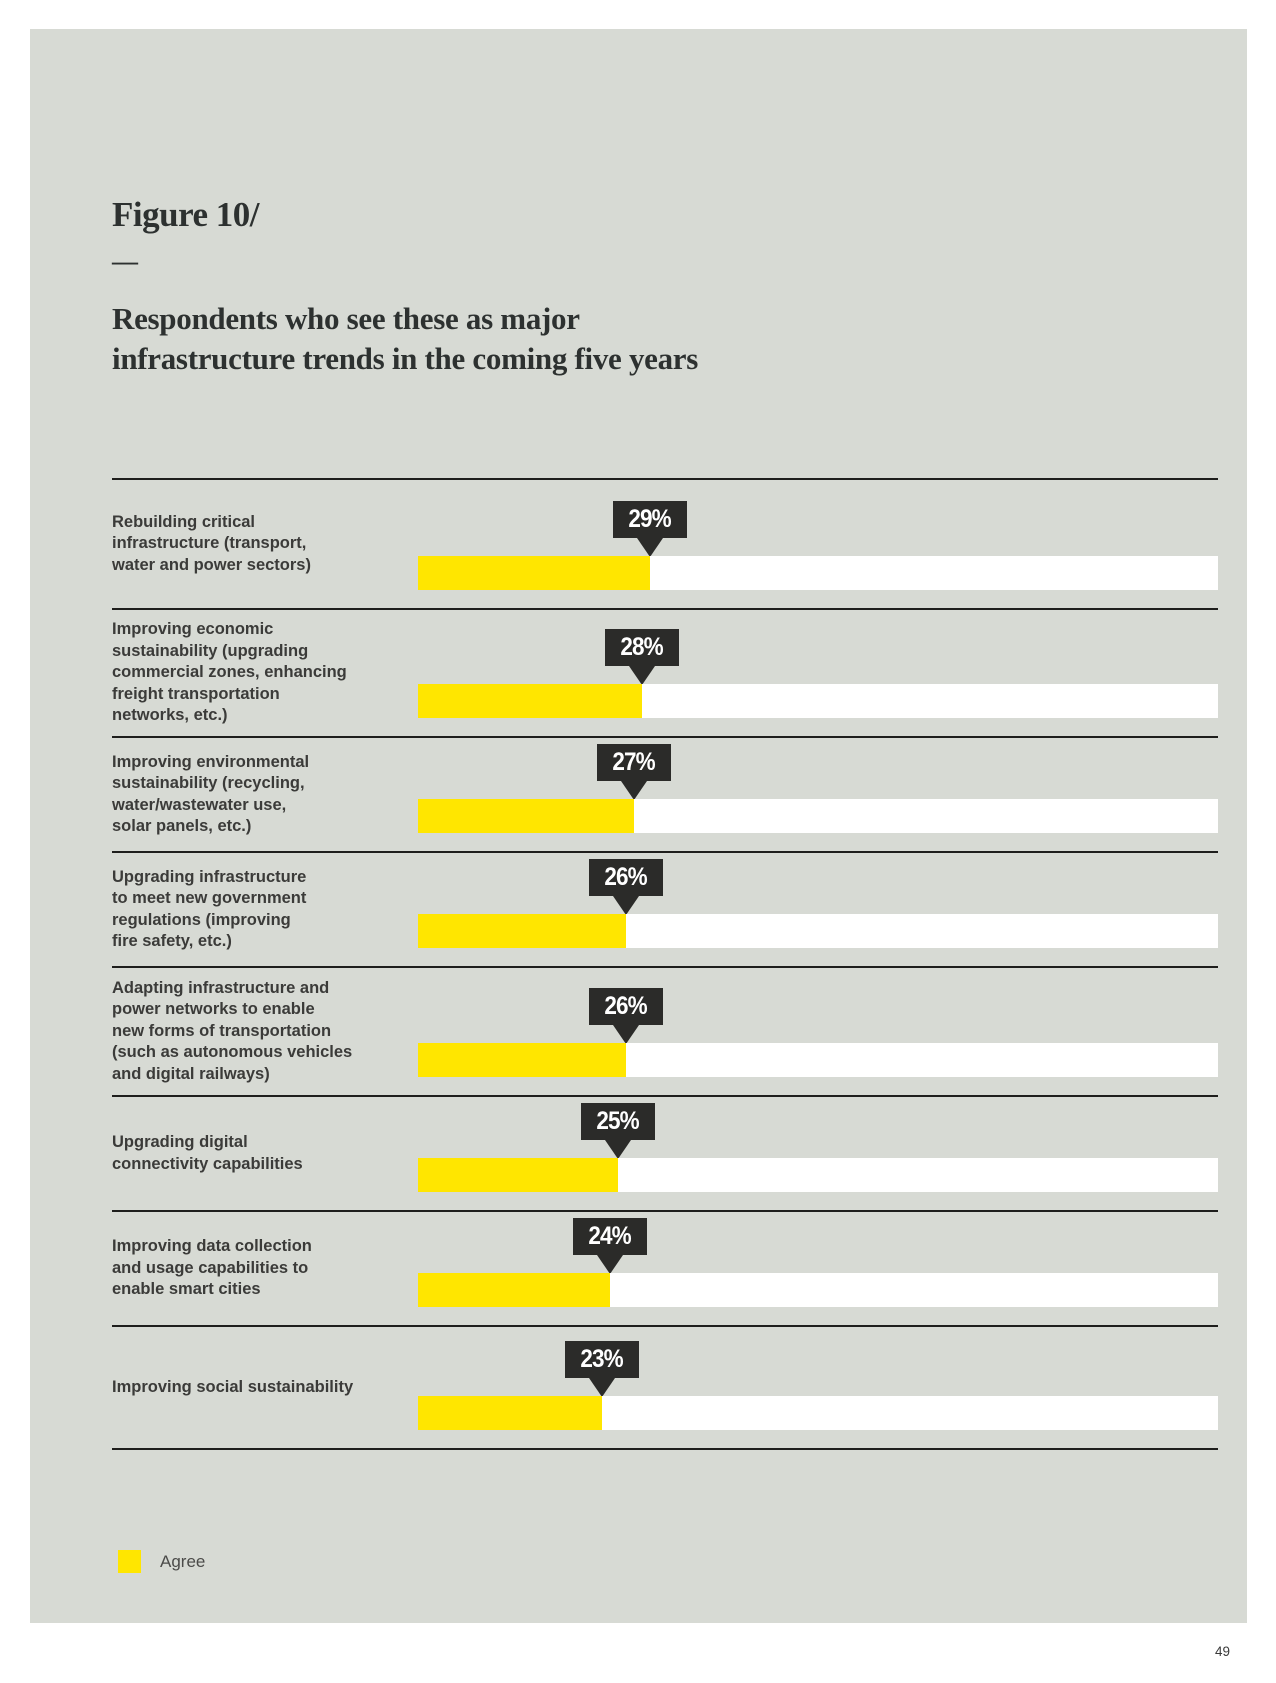 This screenshot has height=1683, width=1276. Describe the element at coordinates (818, 794) in the screenshot. I see `bar-zone: 27%` at that location.